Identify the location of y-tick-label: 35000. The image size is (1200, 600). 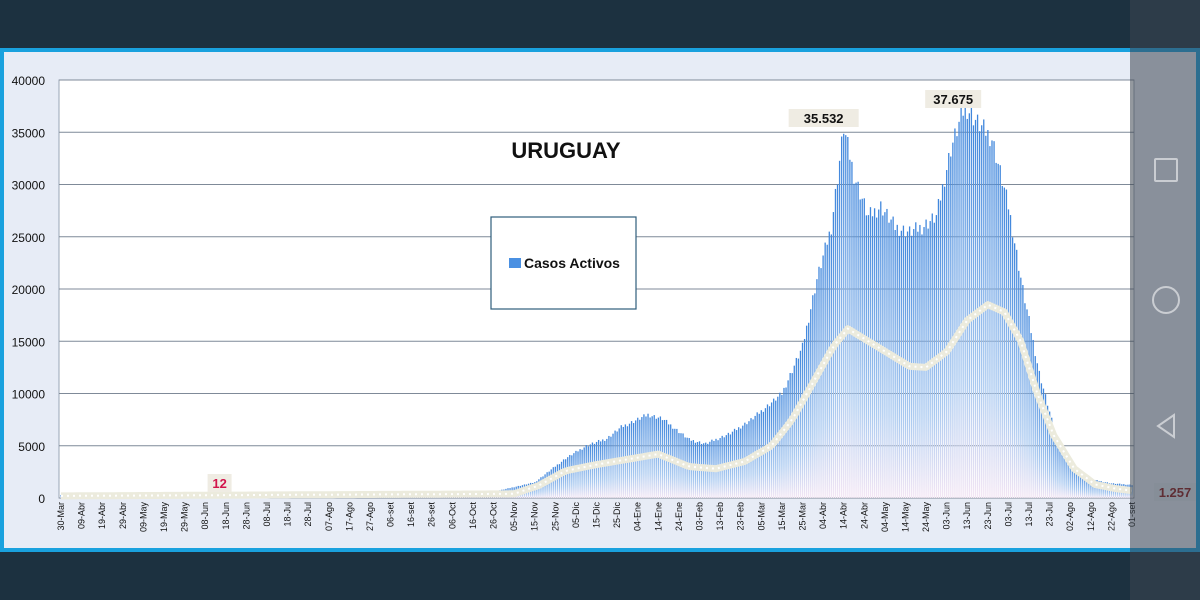
(29, 133).